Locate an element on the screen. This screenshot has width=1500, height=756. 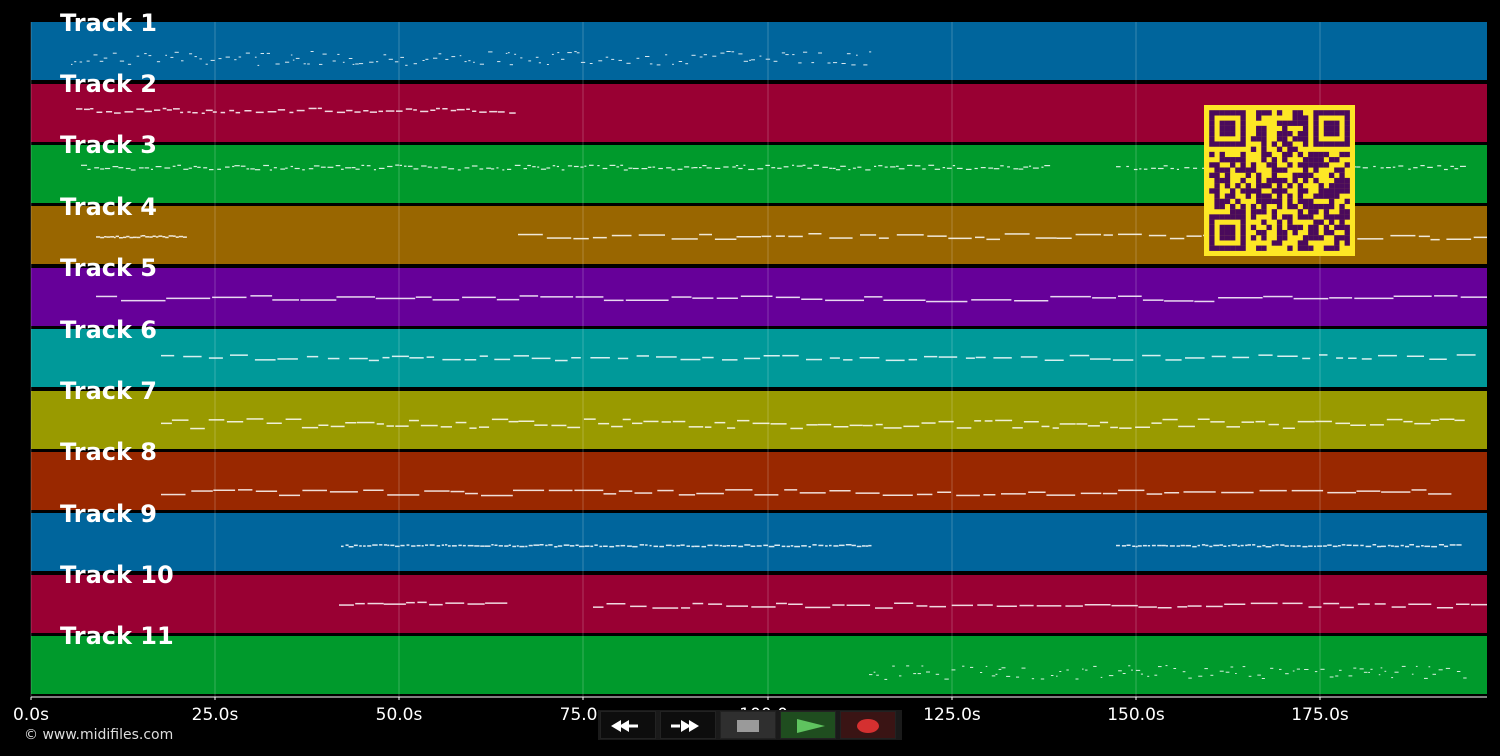
track-label-6: Track 6 is located at coordinates (109, 330).